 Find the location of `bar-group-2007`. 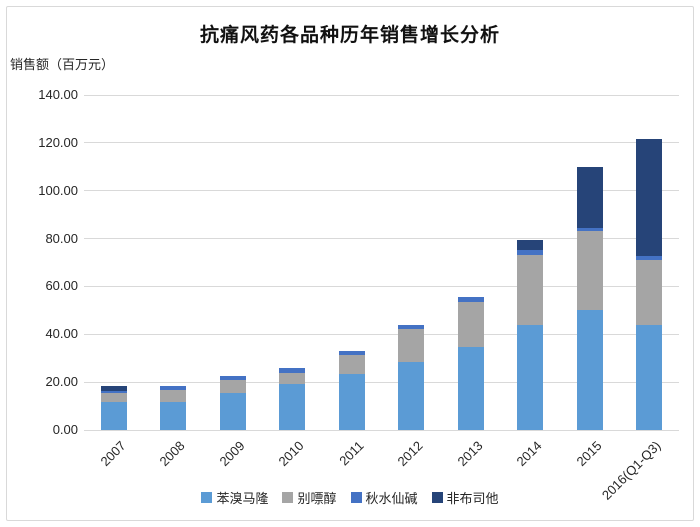

bar-group-2007 is located at coordinates (113, 262).